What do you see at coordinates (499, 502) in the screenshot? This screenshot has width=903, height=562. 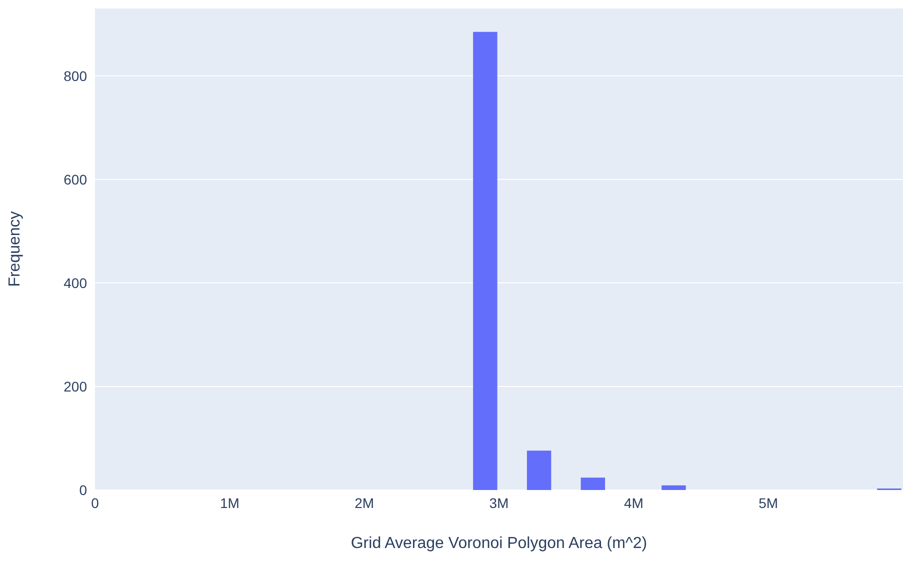 I see `x-tick-label: 3M` at bounding box center [499, 502].